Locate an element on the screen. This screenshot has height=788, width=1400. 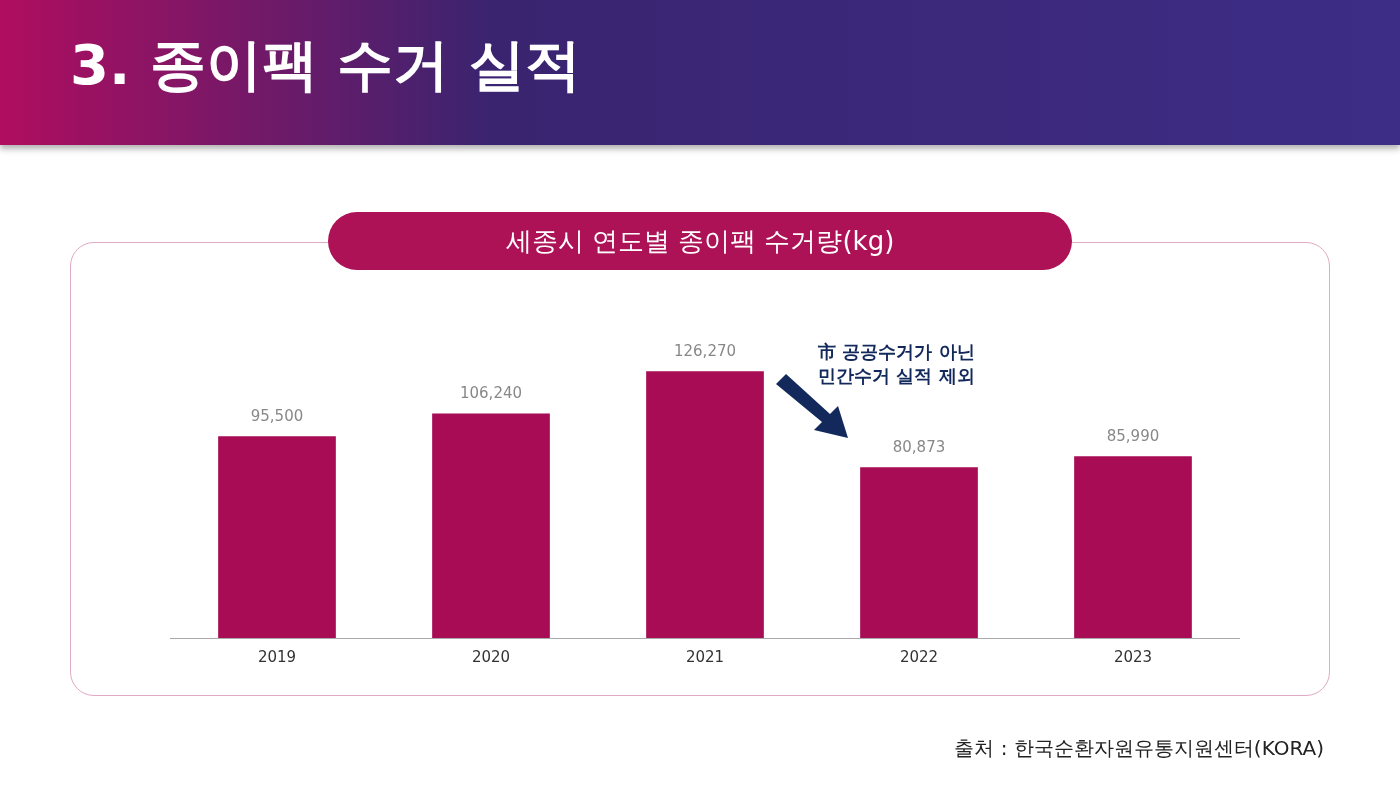
x-tick-label: 2020 is located at coordinates (491, 656).